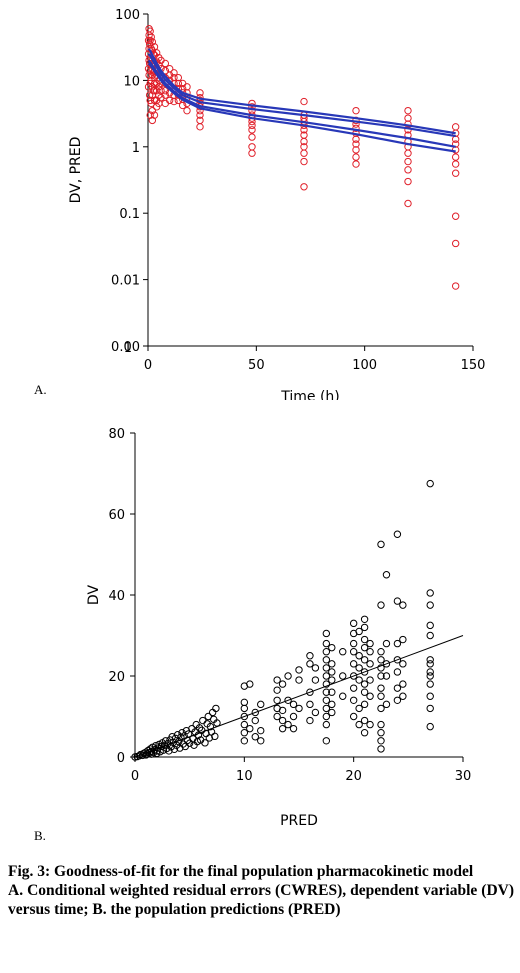 The width and height of the screenshot is (520, 973). What do you see at coordinates (148, 365) in the screenshot?
I see `x-tick-label-a: 0` at bounding box center [148, 365].